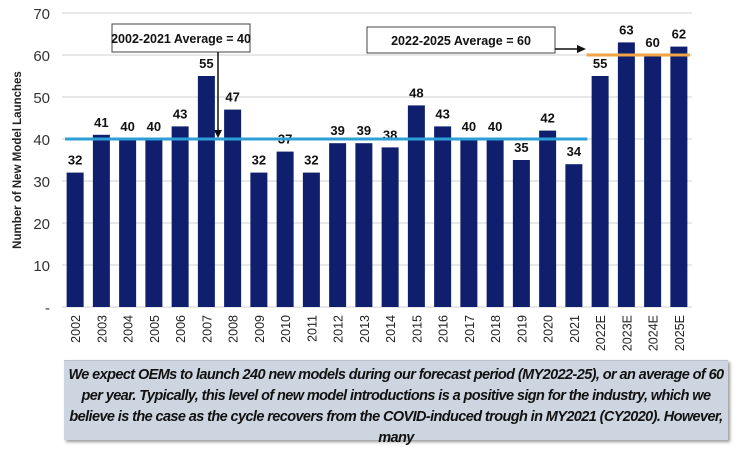  I want to click on x-tick-label: 2004, so click(129, 329).